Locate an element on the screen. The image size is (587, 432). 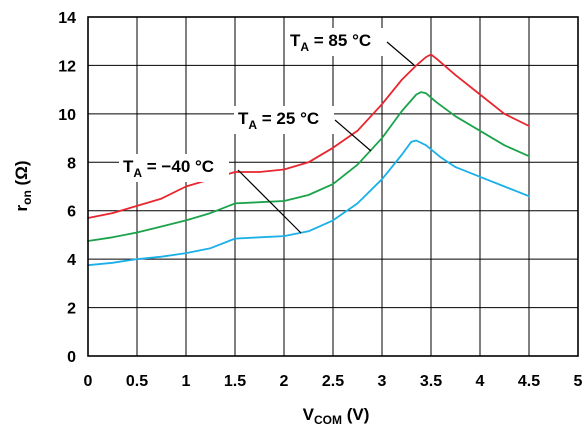
y-tick-label: 8 is located at coordinates (71, 163).